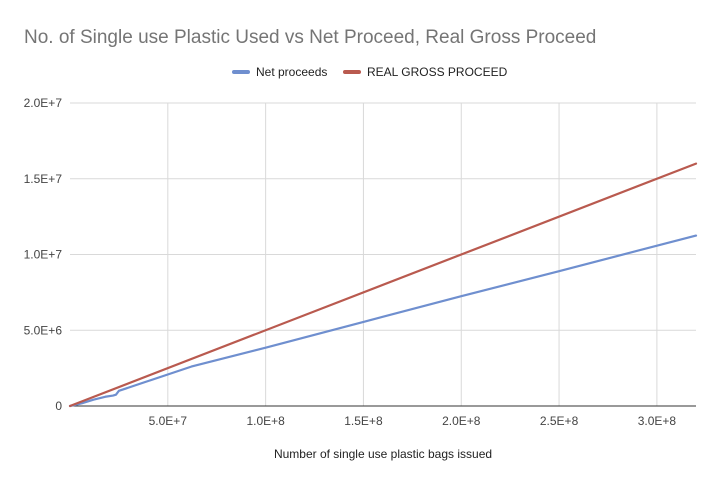 The image size is (721, 490). What do you see at coordinates (168, 421) in the screenshot?
I see `x-tick-label: 5.0E+7` at bounding box center [168, 421].